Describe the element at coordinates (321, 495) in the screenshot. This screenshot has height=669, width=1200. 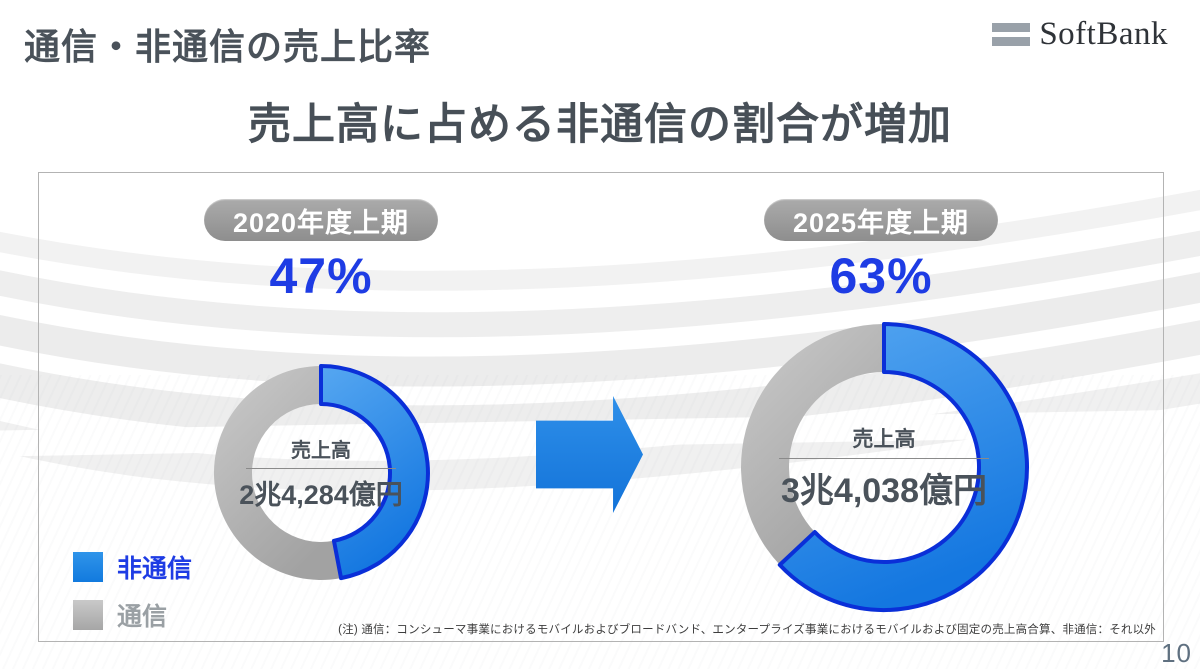
I see `revenue-value-2020: 2兆4,284億円` at that location.